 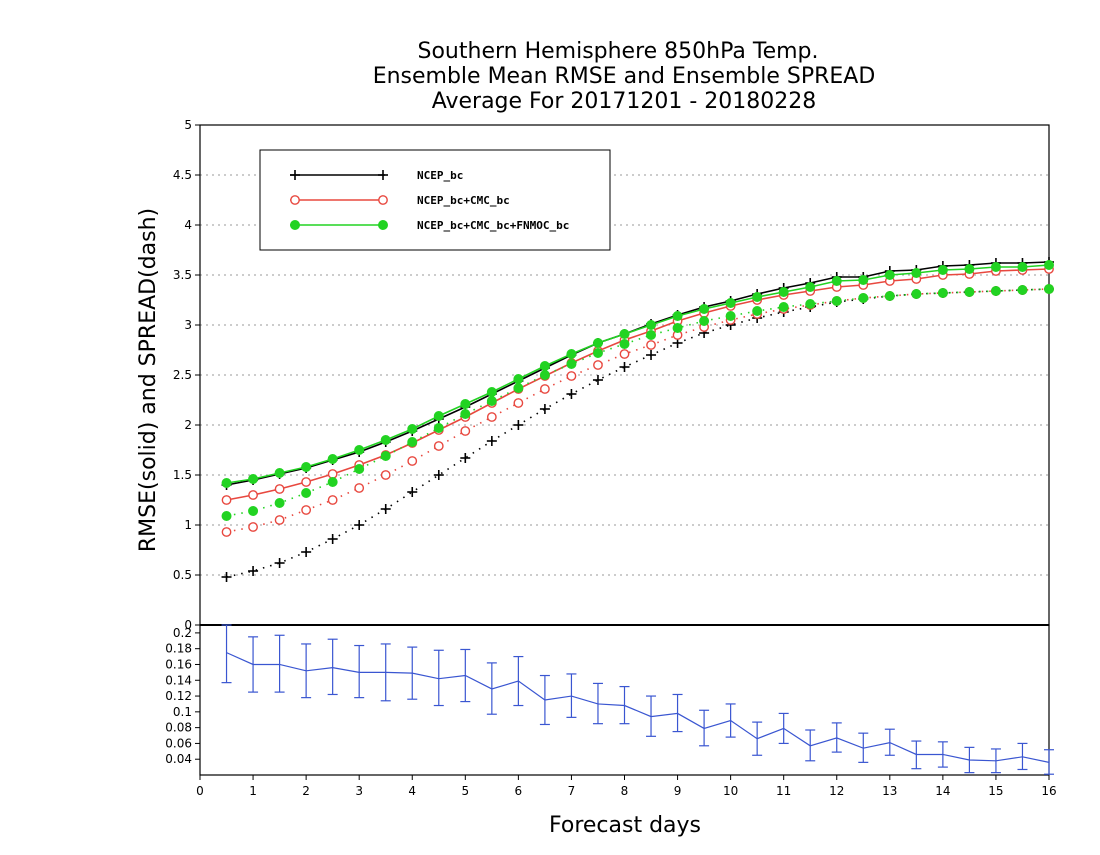 I want to click on x-tick-label: 6, so click(x=519, y=791).